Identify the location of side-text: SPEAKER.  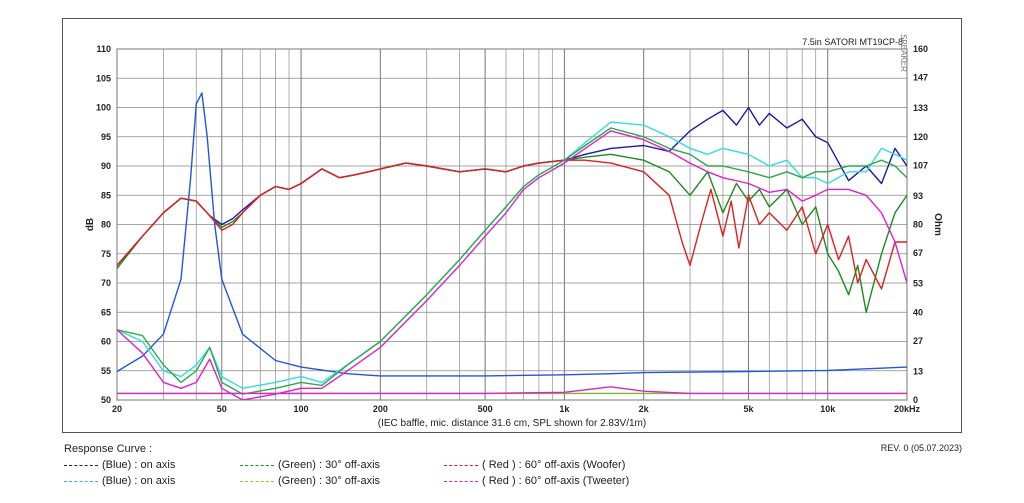
(903, 53).